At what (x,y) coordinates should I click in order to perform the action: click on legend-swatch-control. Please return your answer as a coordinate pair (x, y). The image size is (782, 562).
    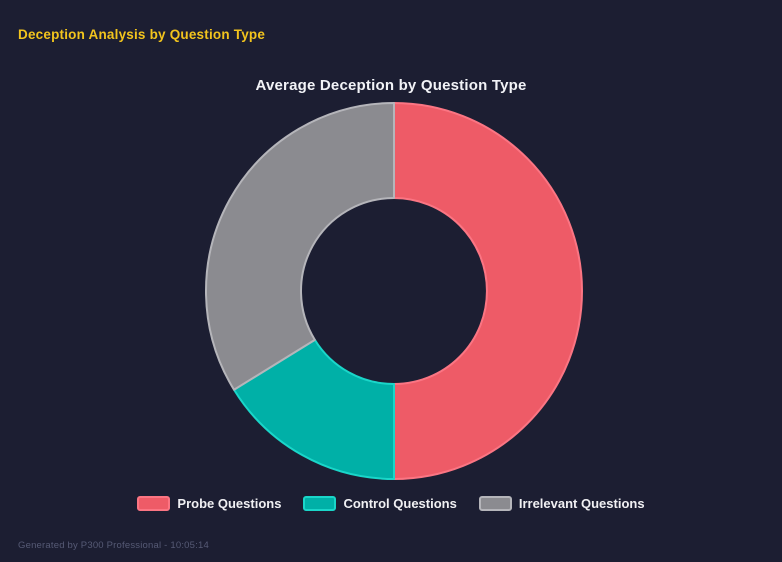
    Looking at the image, I should click on (320, 503).